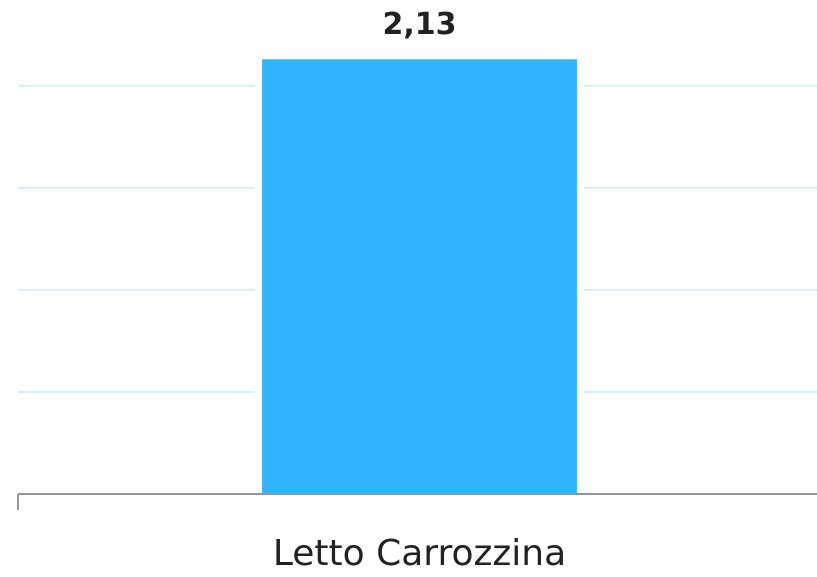 This screenshot has height=577, width=817. Describe the element at coordinates (419, 553) in the screenshot. I see `x-tick-label: Letto Carrozzina` at that location.